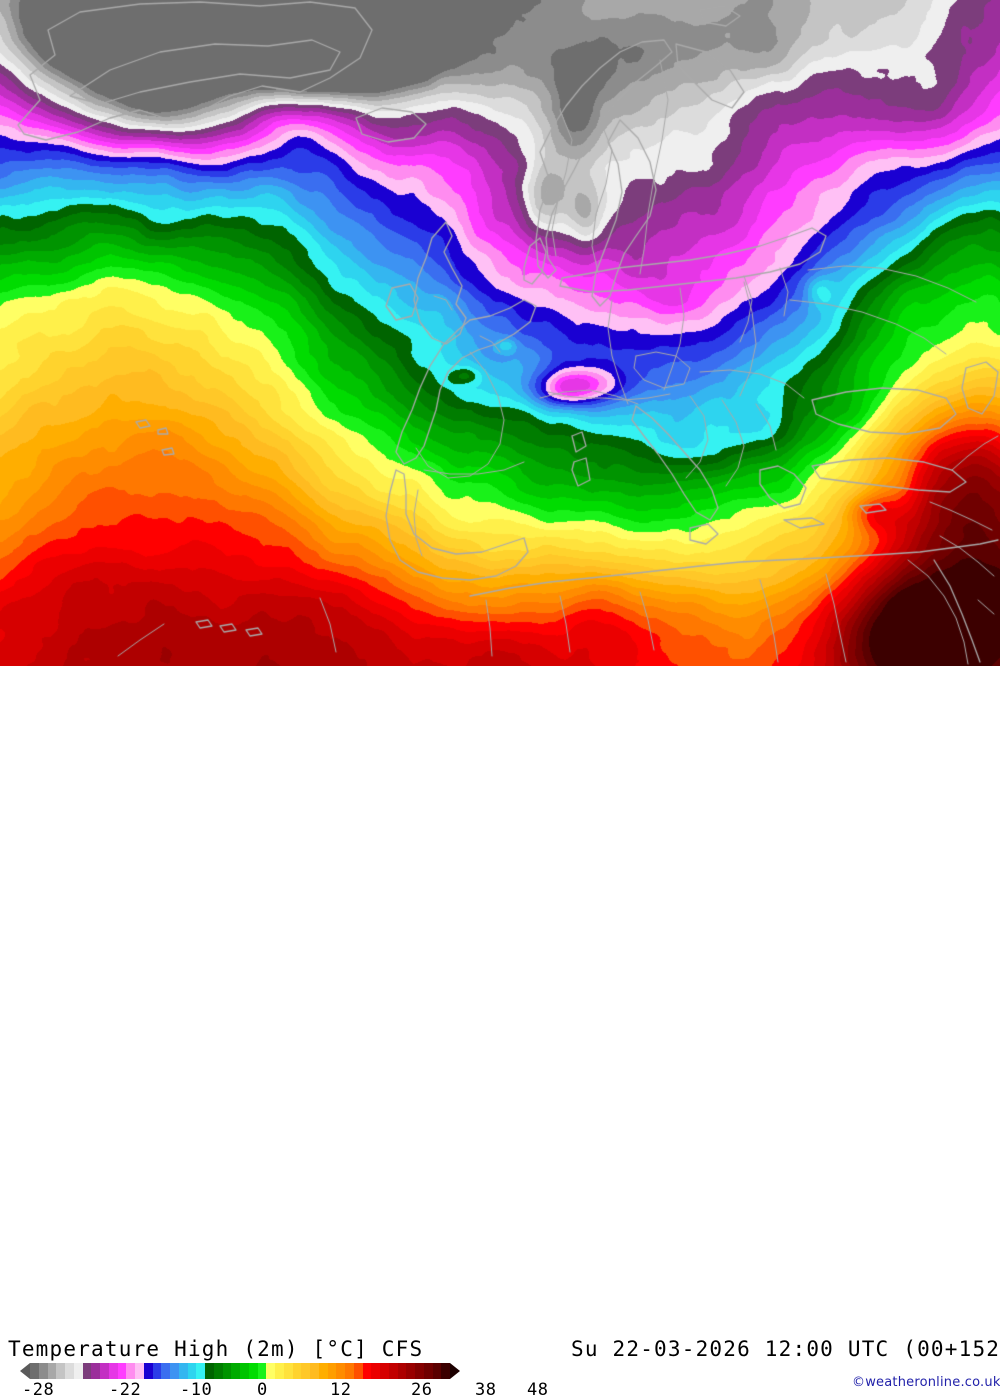 This screenshot has width=1000, height=1400. I want to click on colorbar-tick: 48, so click(538, 1390).